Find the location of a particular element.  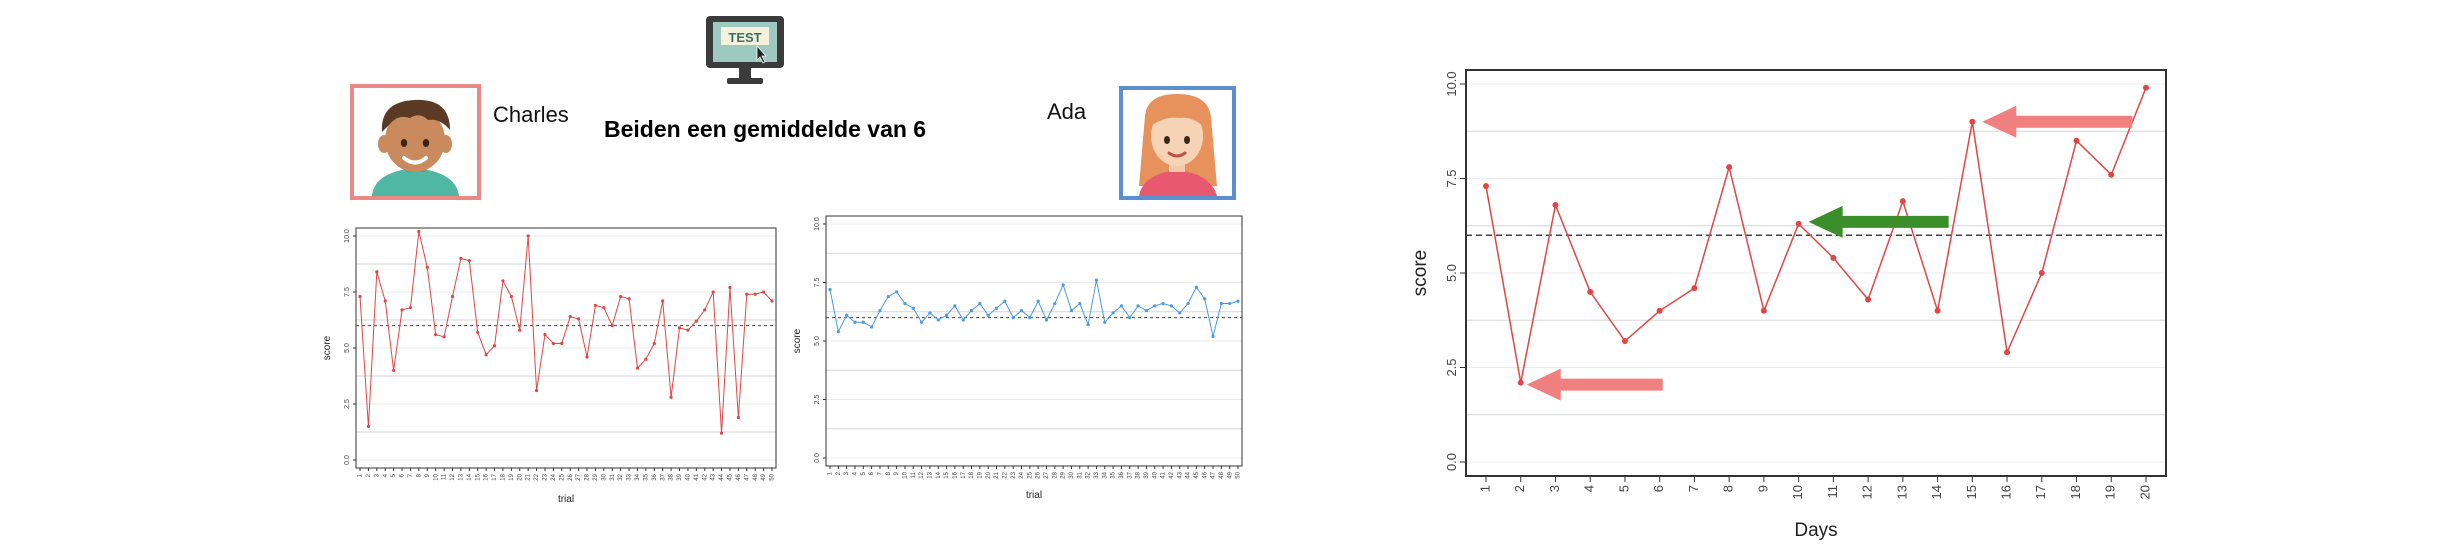

x-tick-label: 16 is located at coordinates (487, 476).